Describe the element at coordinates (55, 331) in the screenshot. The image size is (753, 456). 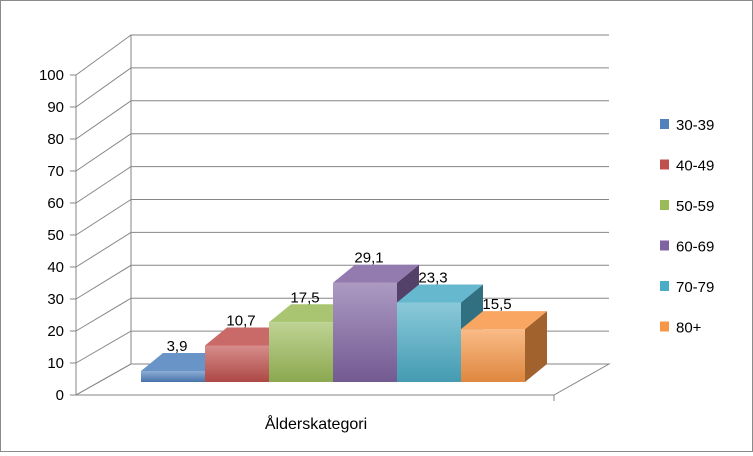
I see `y-tick-label: 20` at that location.